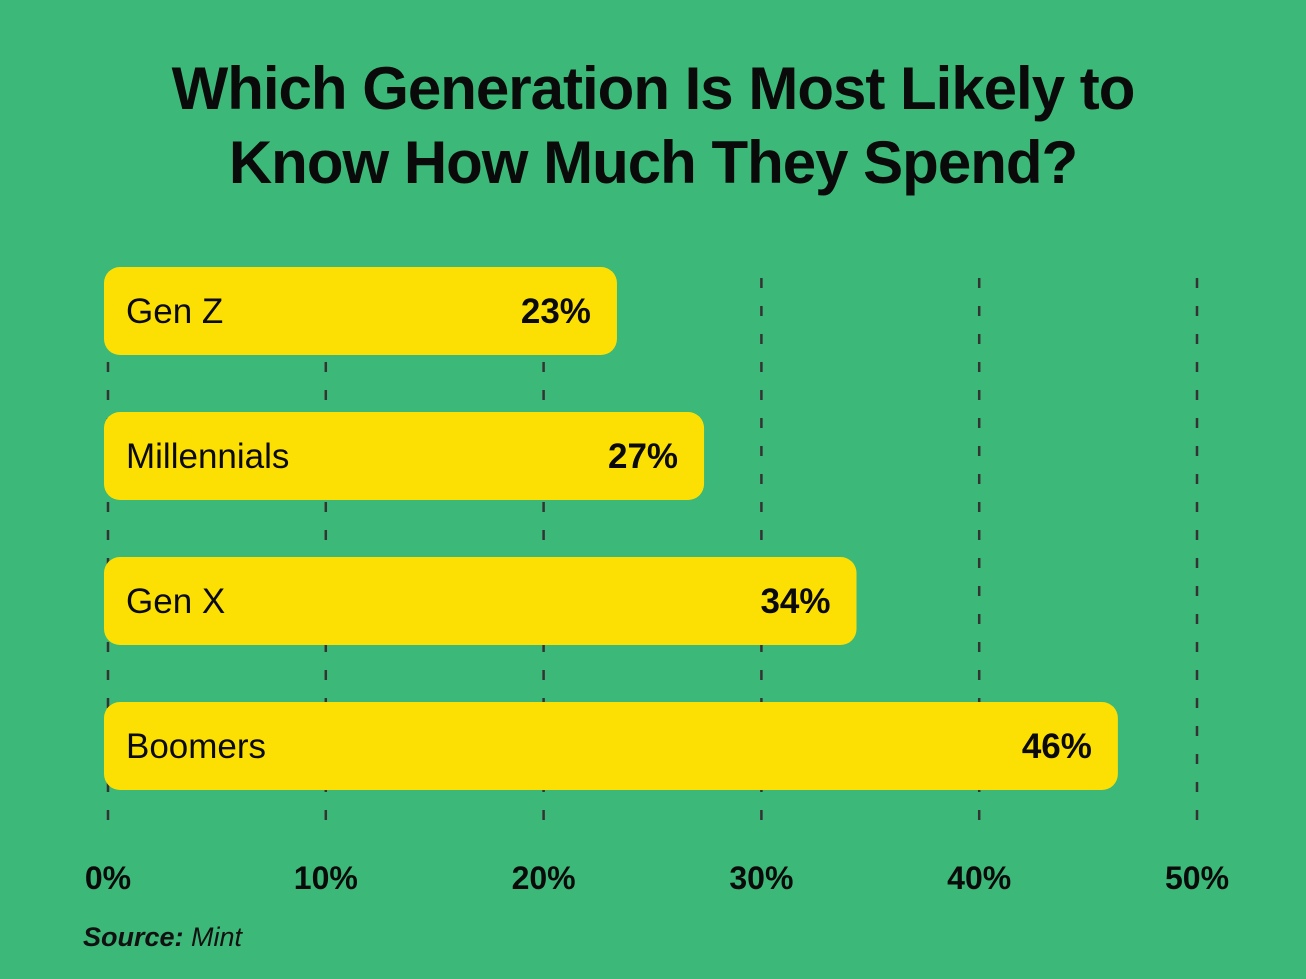  Describe the element at coordinates (1197, 878) in the screenshot. I see `x-tick-label: 50%` at that location.